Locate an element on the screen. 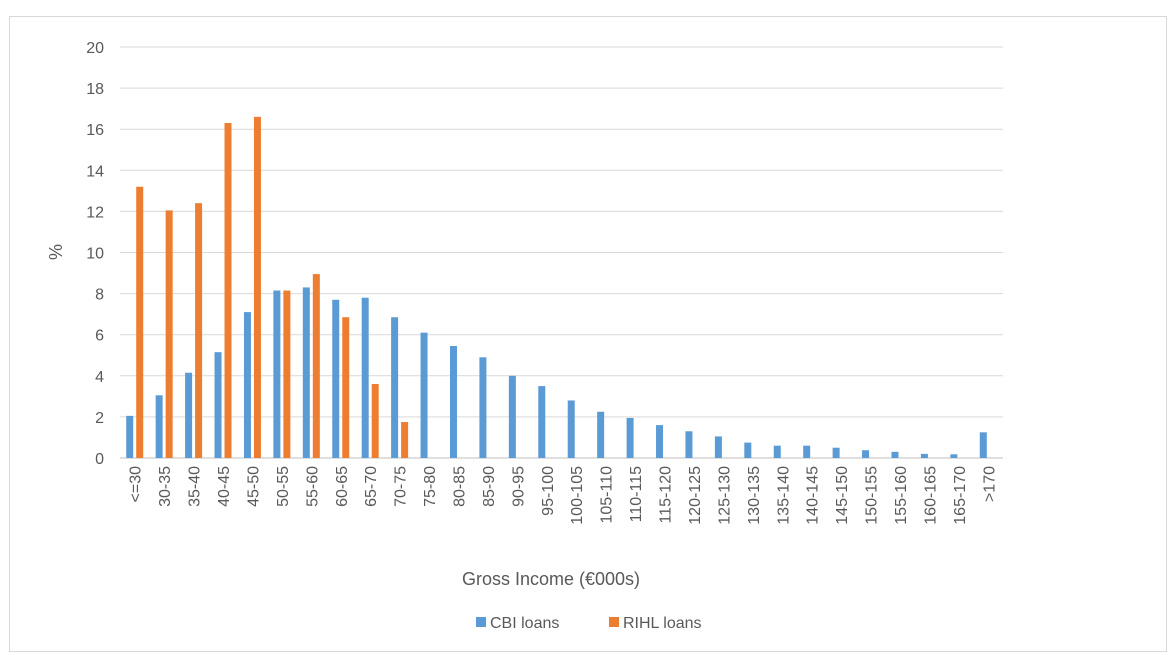 The width and height of the screenshot is (1171, 655). x-tick-label: 120-125 is located at coordinates (695, 495).